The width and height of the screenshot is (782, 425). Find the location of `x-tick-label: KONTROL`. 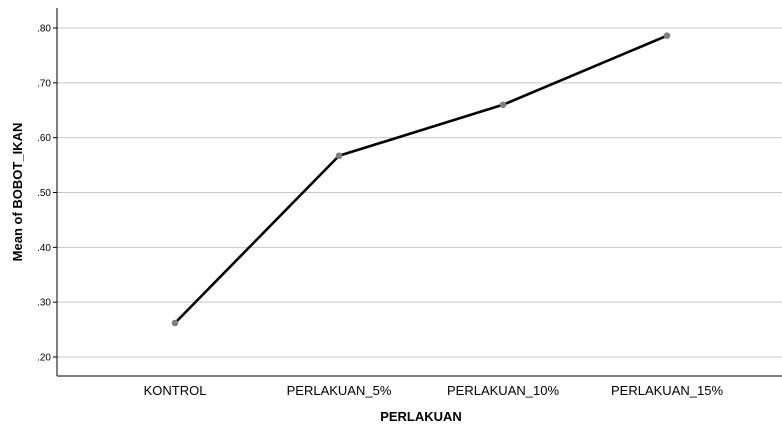

x-tick-label: KONTROL is located at coordinates (175, 390).